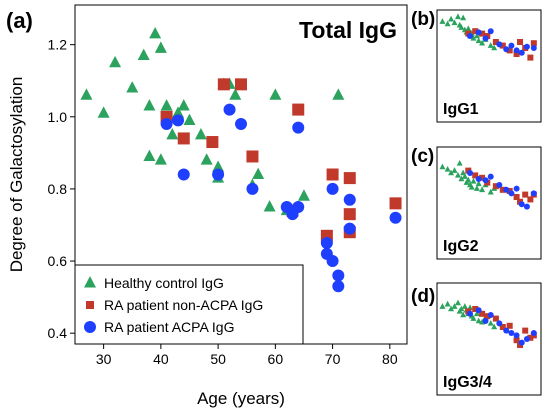  I want to click on side-panel-igg1: (b) IgG1, so click(476, 66).